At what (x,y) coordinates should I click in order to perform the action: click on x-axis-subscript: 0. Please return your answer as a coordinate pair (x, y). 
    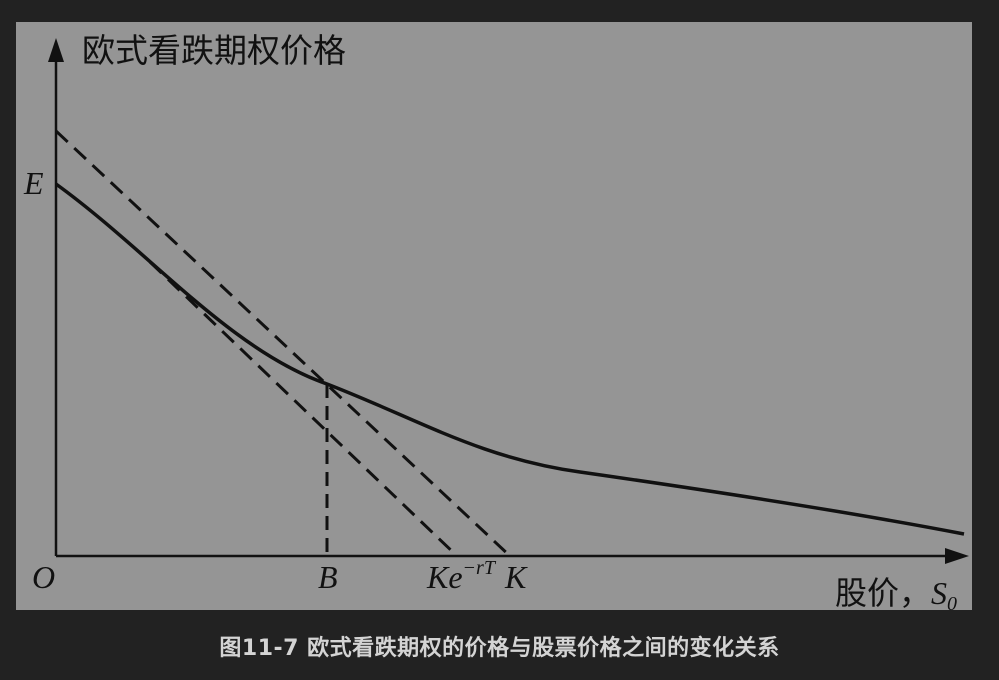
    Looking at the image, I should click on (952, 604).